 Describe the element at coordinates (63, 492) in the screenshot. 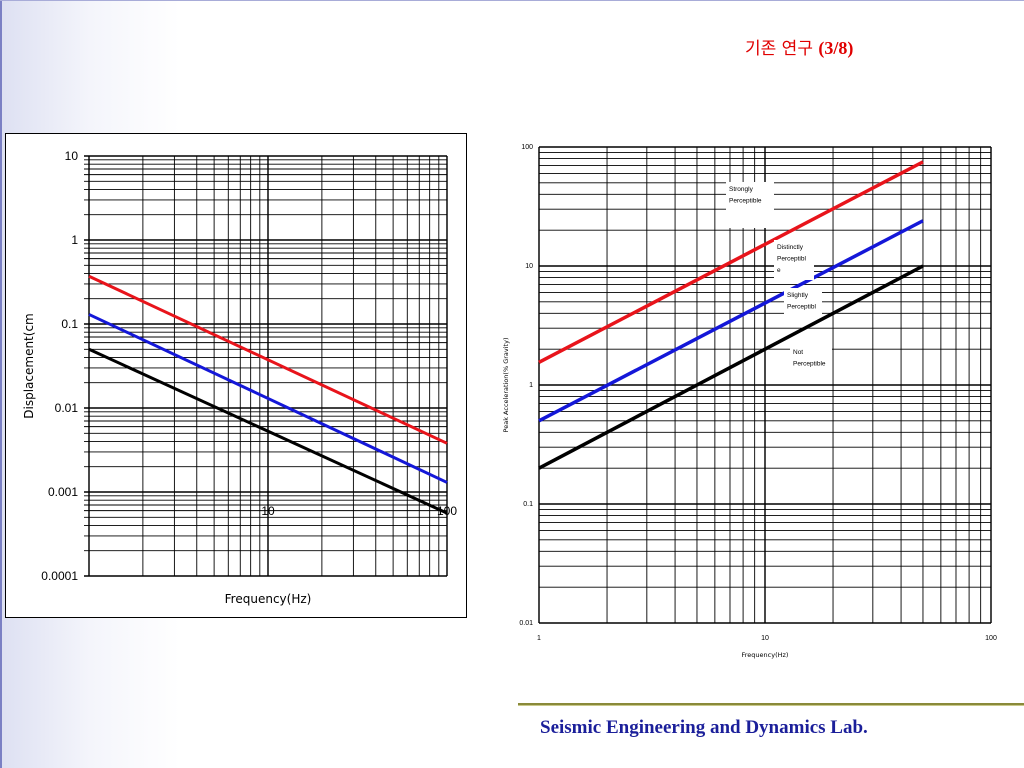

I see `y-tick-label: 0.001` at that location.